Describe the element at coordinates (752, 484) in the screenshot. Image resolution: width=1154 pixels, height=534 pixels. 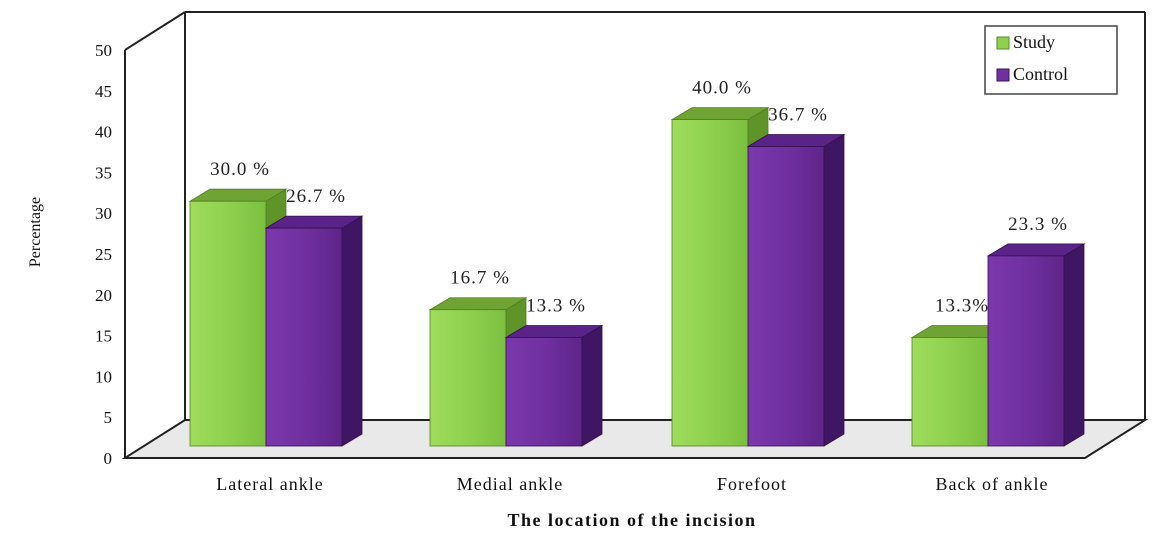
I see `x-category-label: Forefoot` at that location.